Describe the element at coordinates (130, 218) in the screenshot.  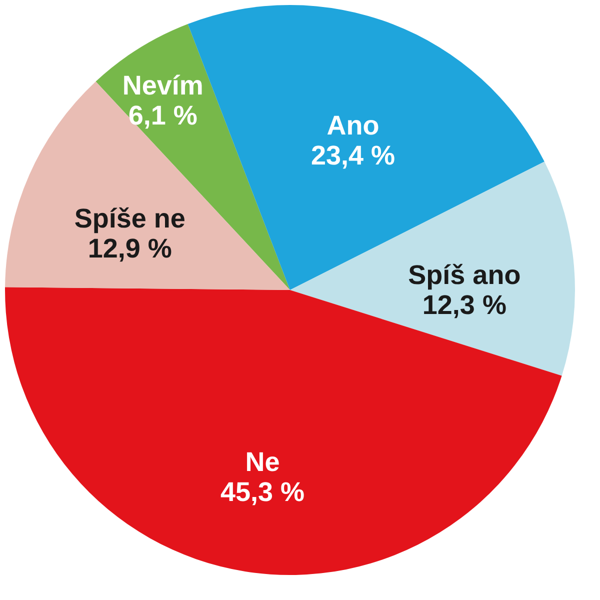
I see `slice-label: Spíše ne` at that location.